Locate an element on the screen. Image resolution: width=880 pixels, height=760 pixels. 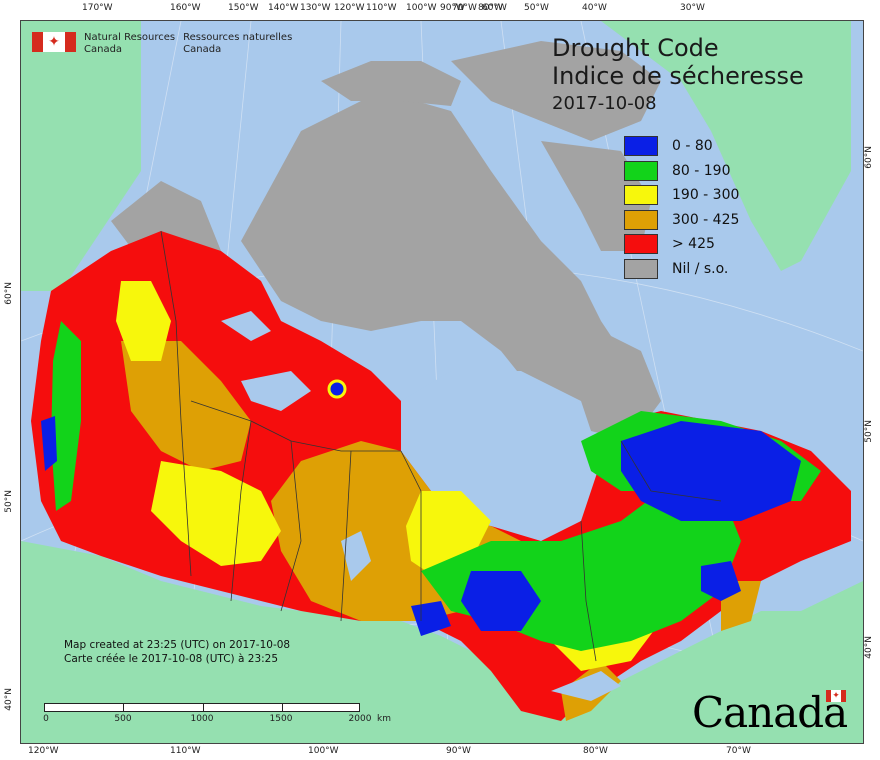
legend-label: 190 - 300 is located at coordinates (706, 195).